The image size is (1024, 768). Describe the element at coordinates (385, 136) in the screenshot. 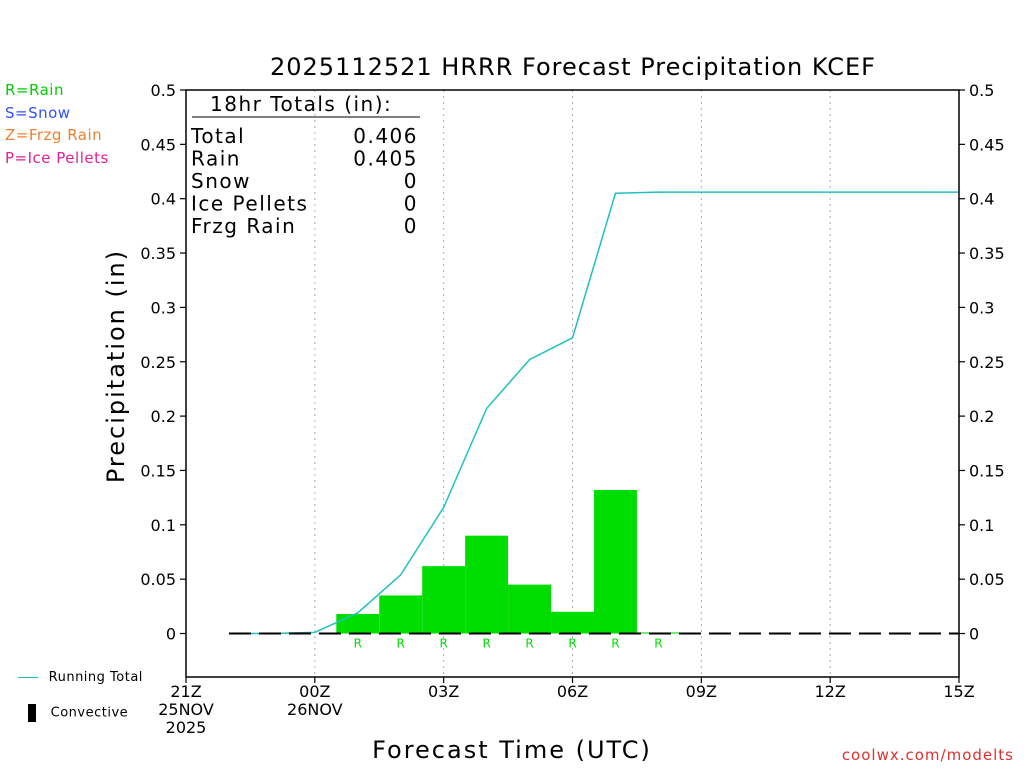

I see `totals-row-value-0: 0.406` at that location.